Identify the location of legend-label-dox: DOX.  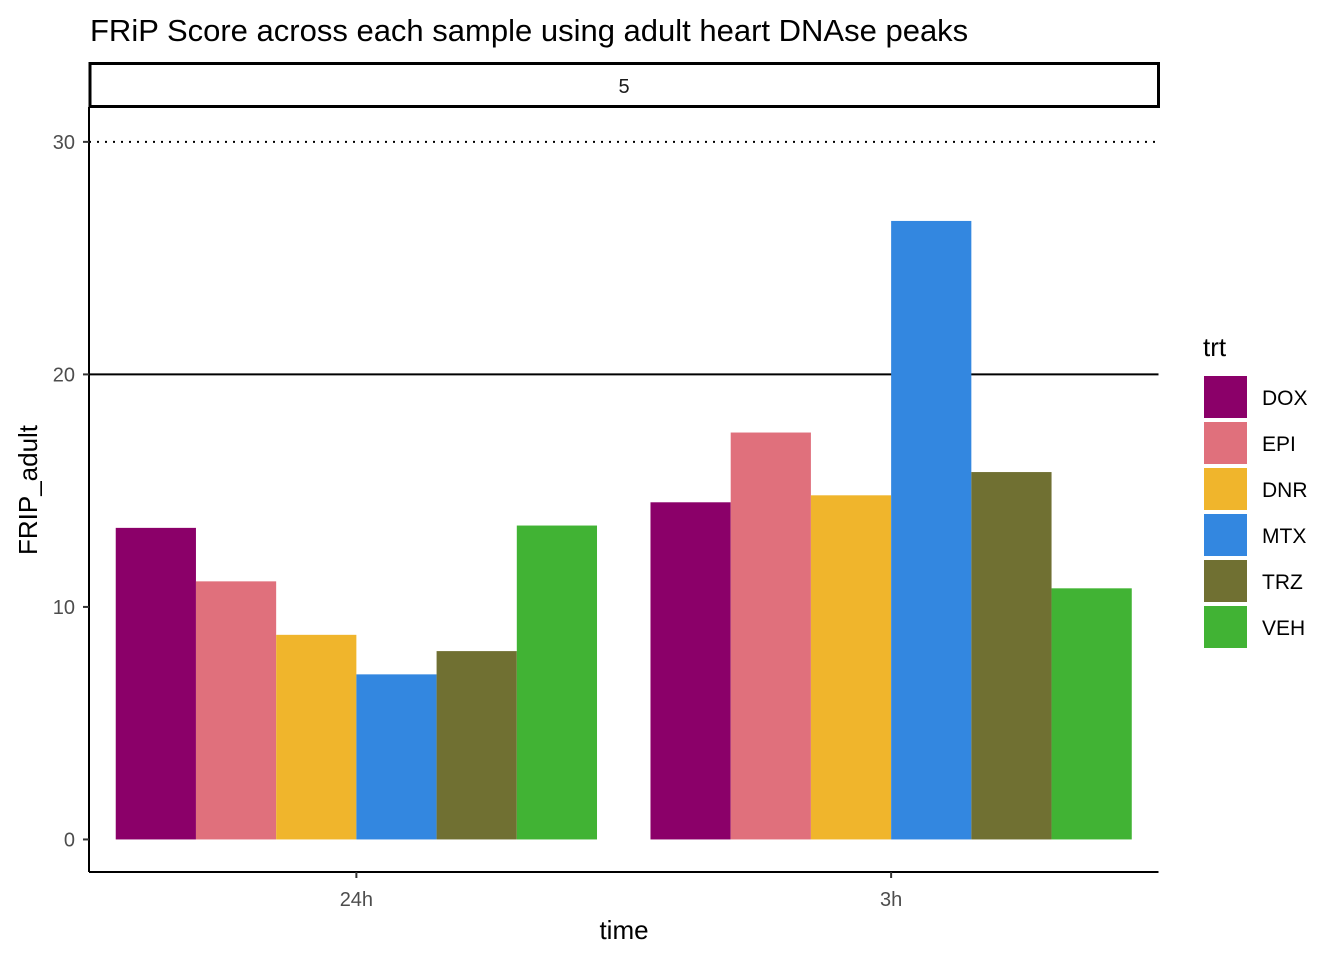
(1285, 398).